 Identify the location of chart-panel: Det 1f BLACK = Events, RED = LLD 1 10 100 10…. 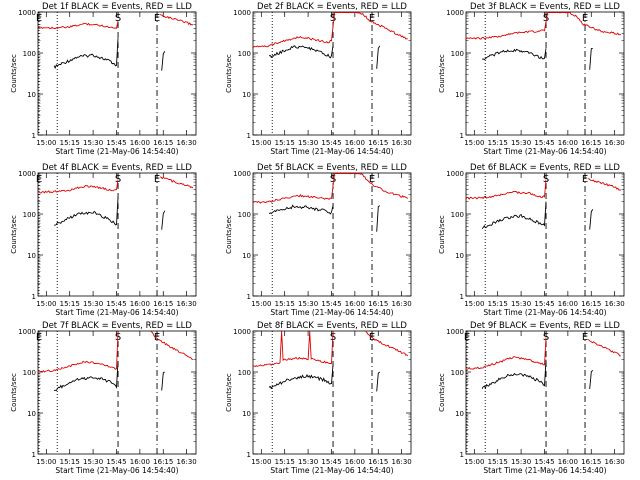
(103, 79).